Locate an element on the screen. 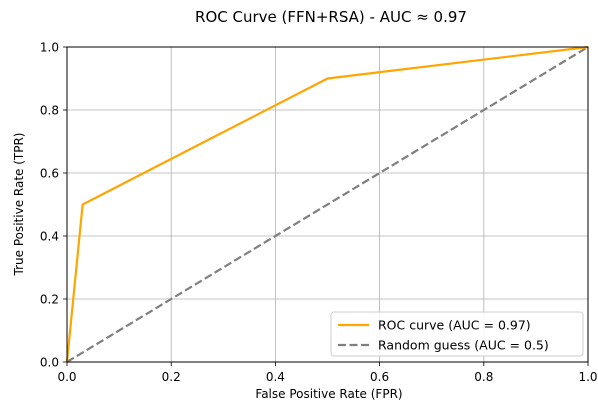  y-tick-label: 0.0 is located at coordinates (49, 363).